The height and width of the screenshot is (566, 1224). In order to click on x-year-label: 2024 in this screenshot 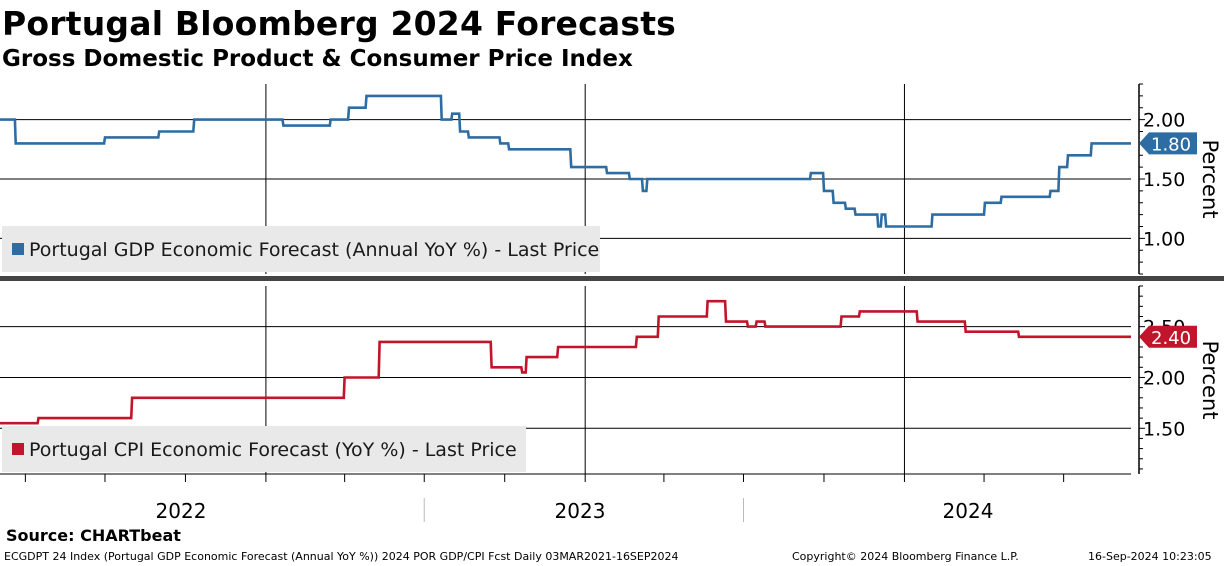, I will do `click(968, 511)`.